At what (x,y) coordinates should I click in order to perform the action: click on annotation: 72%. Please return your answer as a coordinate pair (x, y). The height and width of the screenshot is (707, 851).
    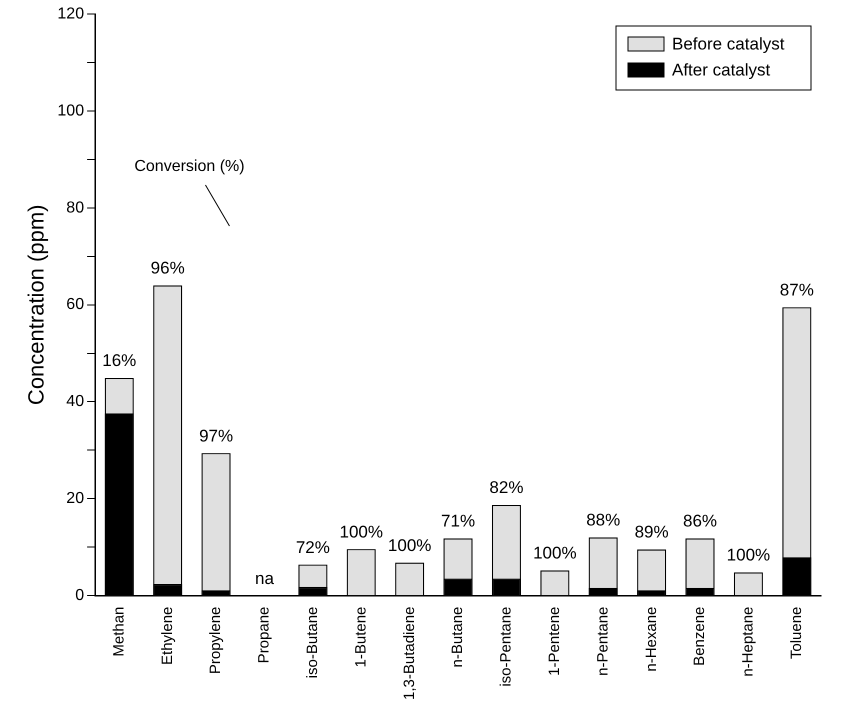
    Looking at the image, I should click on (313, 547).